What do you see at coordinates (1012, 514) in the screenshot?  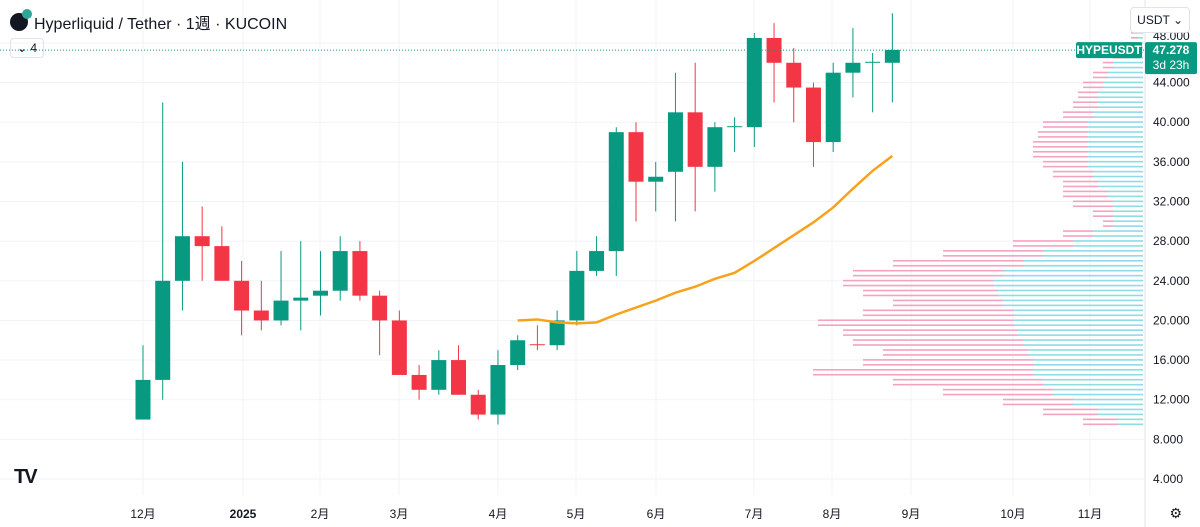 I see `x-tick-label: 10月` at bounding box center [1012, 514].